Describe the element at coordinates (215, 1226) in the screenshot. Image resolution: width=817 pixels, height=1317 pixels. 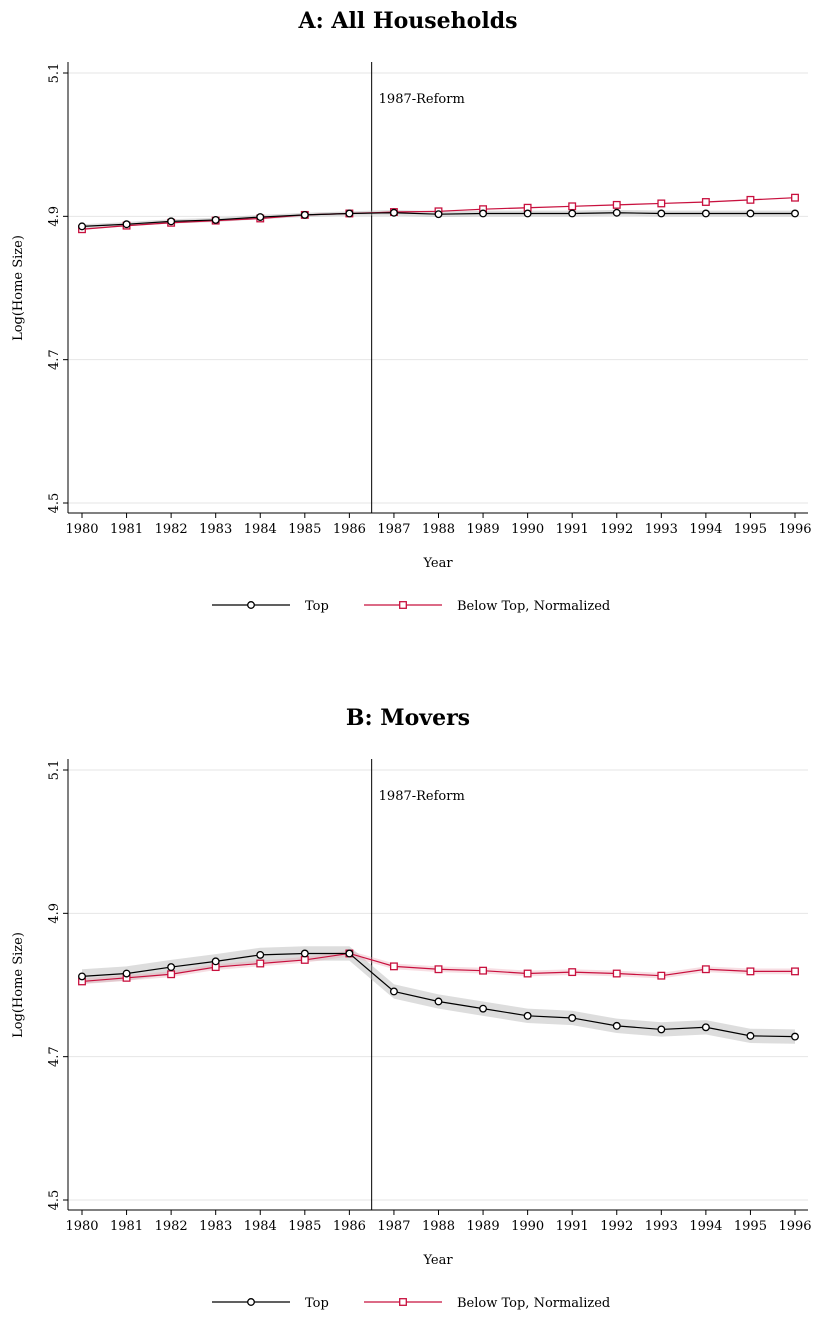
I see `x-tick-label: 1983` at that location.